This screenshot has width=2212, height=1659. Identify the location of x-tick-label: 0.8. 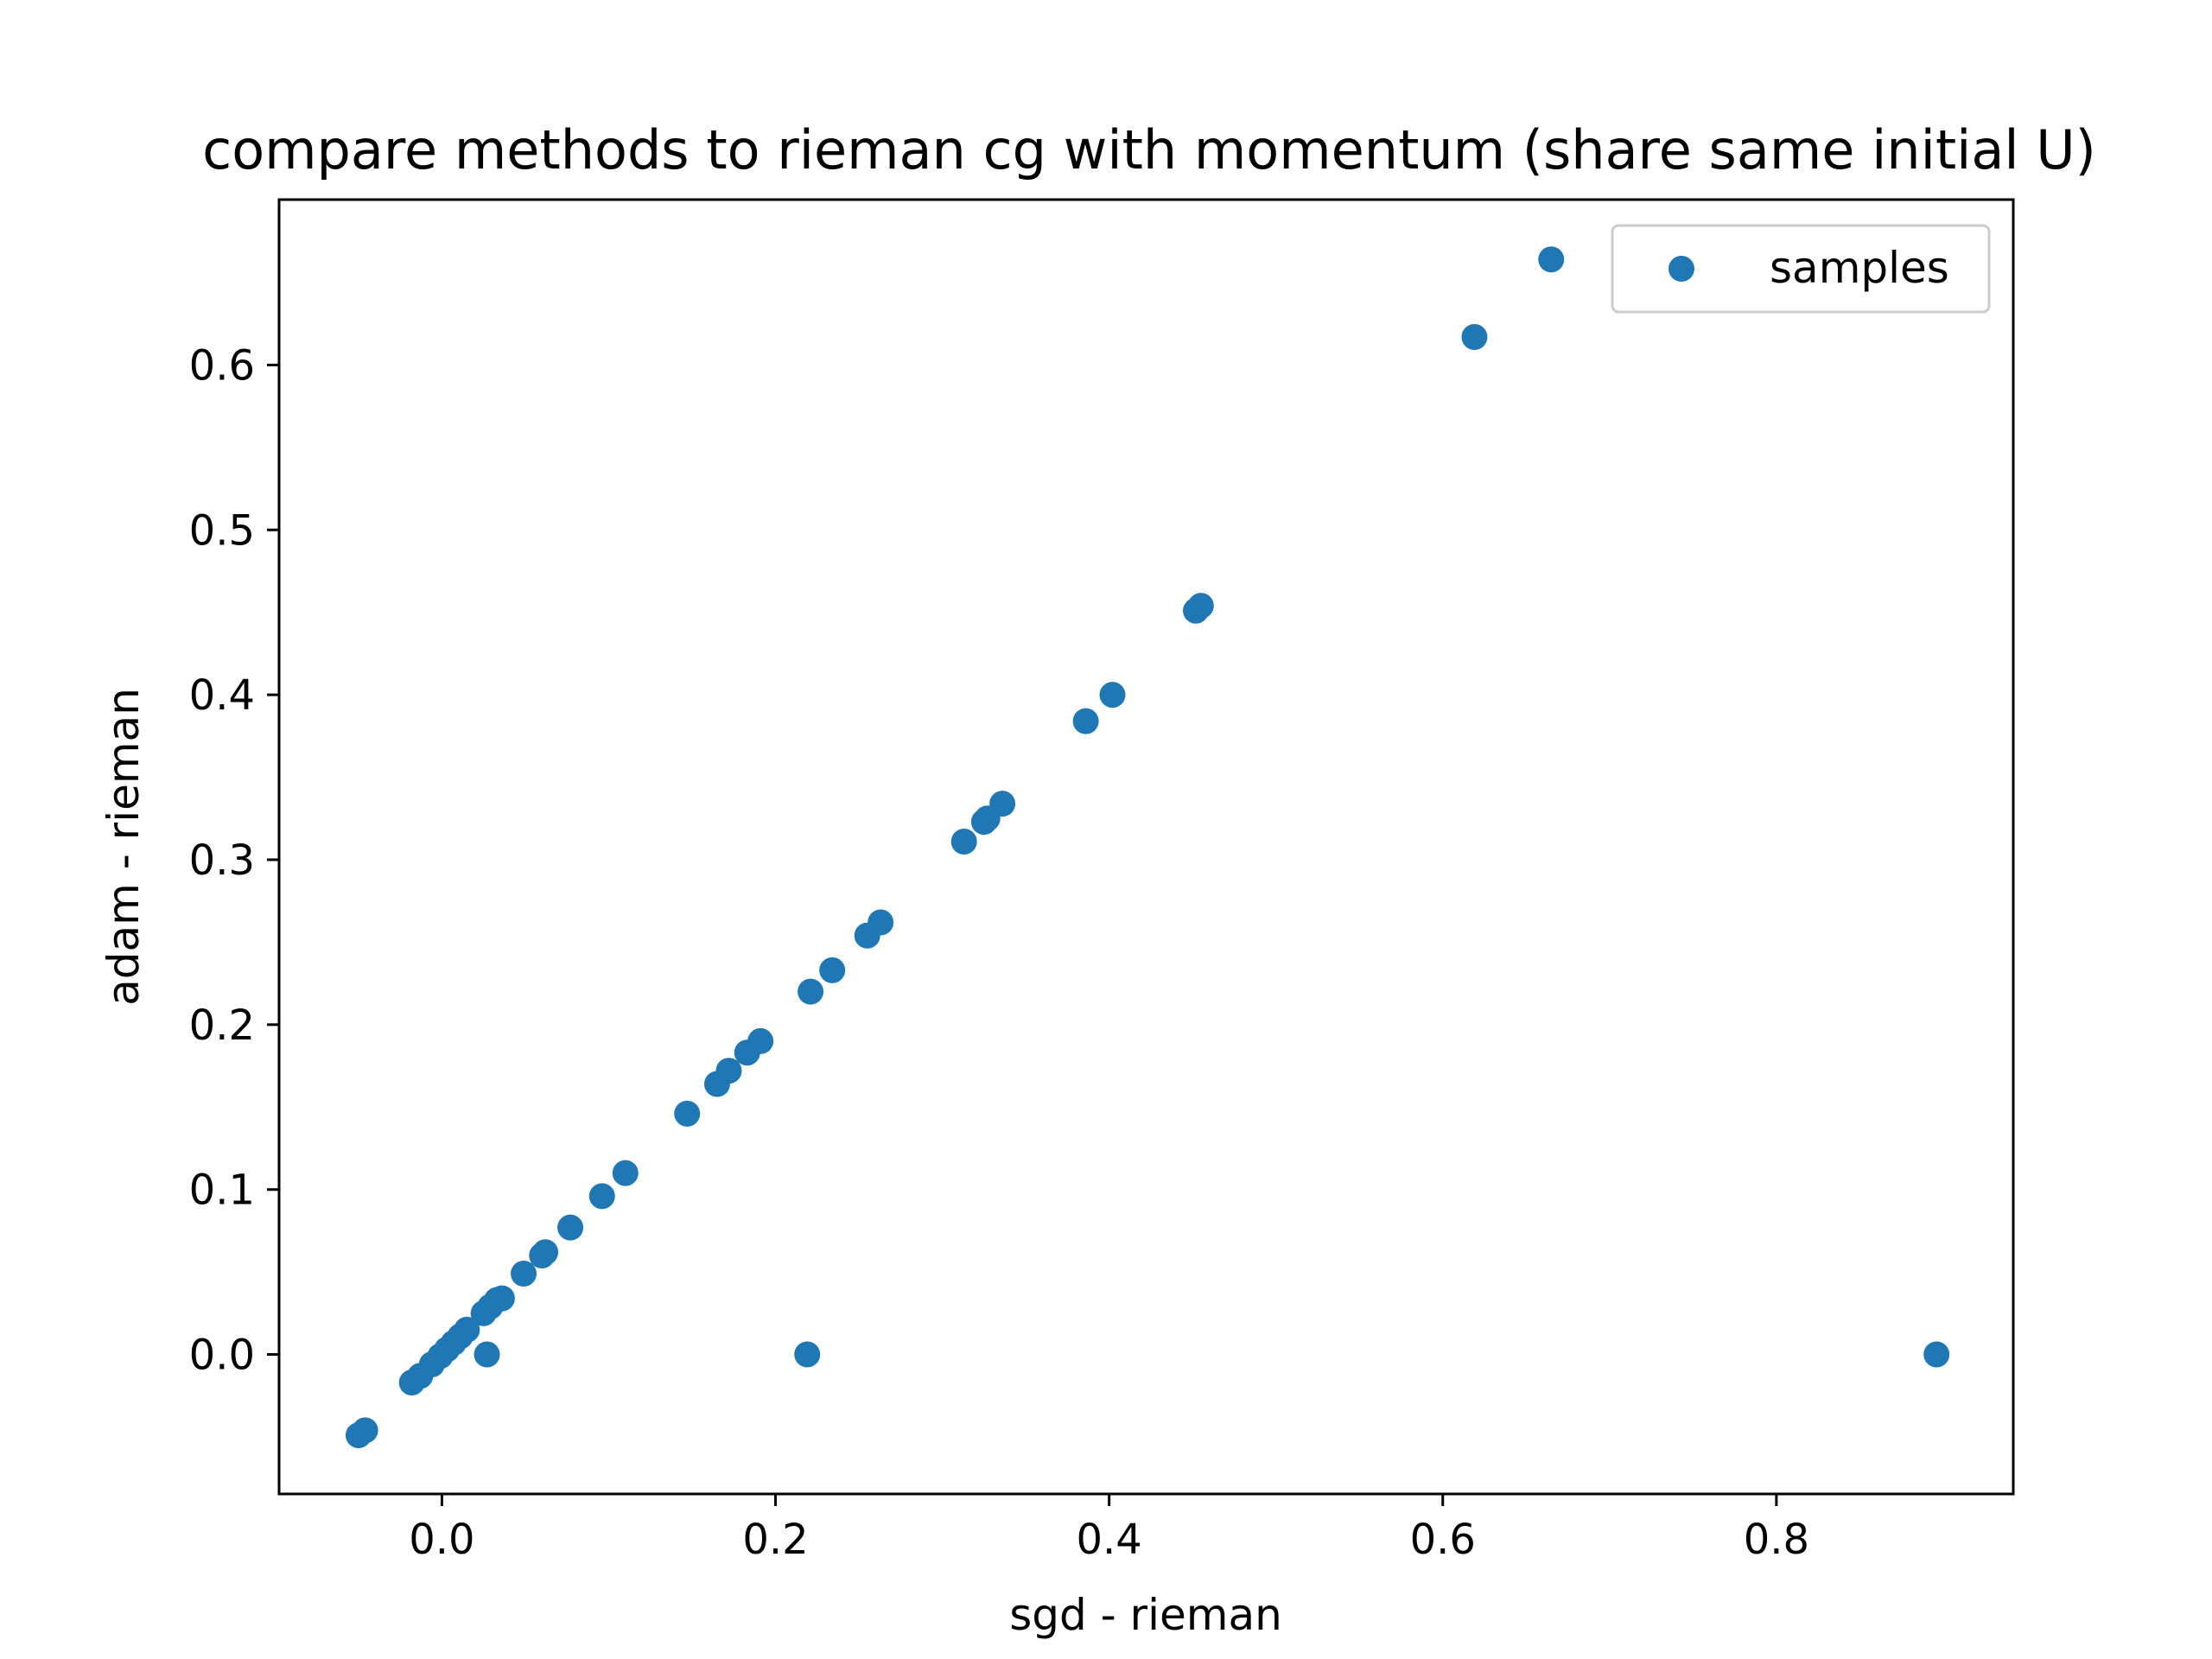
(1776, 1540).